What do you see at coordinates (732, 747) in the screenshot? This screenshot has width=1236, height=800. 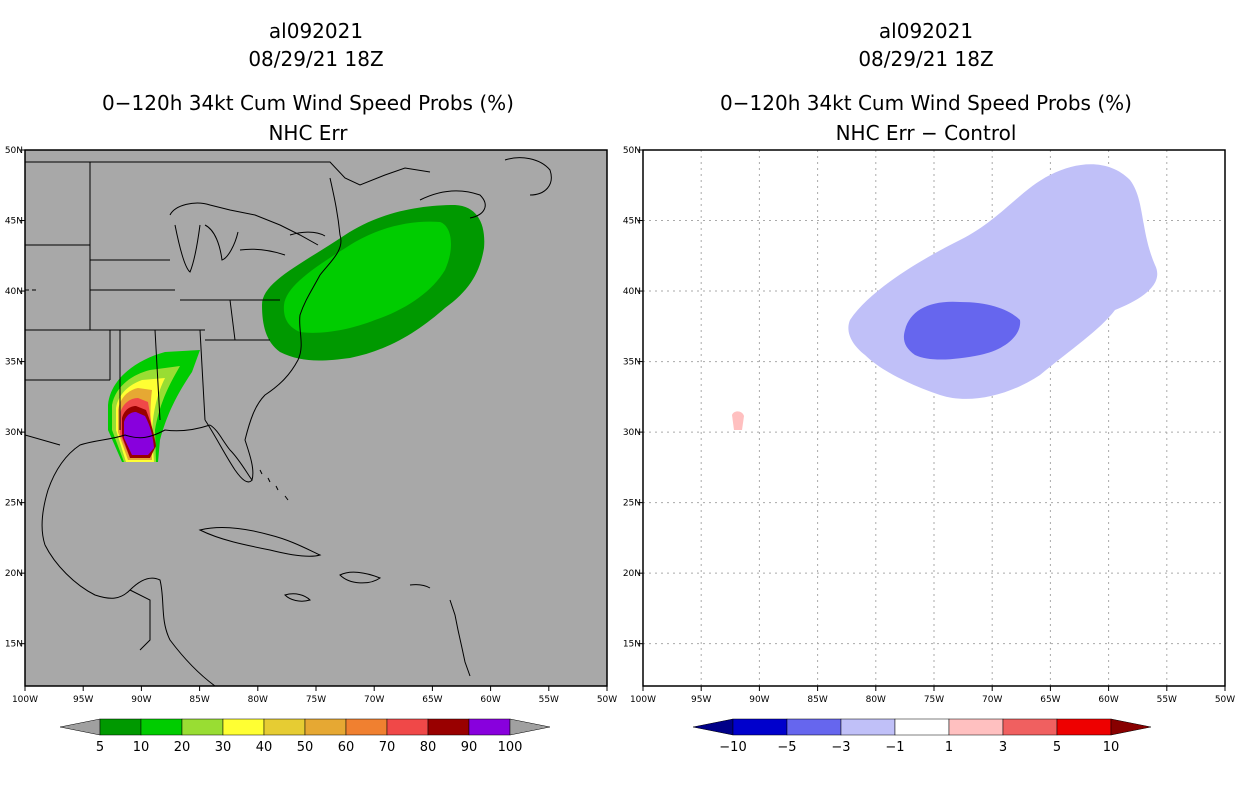 I see `colorbar-label: −10` at bounding box center [732, 747].